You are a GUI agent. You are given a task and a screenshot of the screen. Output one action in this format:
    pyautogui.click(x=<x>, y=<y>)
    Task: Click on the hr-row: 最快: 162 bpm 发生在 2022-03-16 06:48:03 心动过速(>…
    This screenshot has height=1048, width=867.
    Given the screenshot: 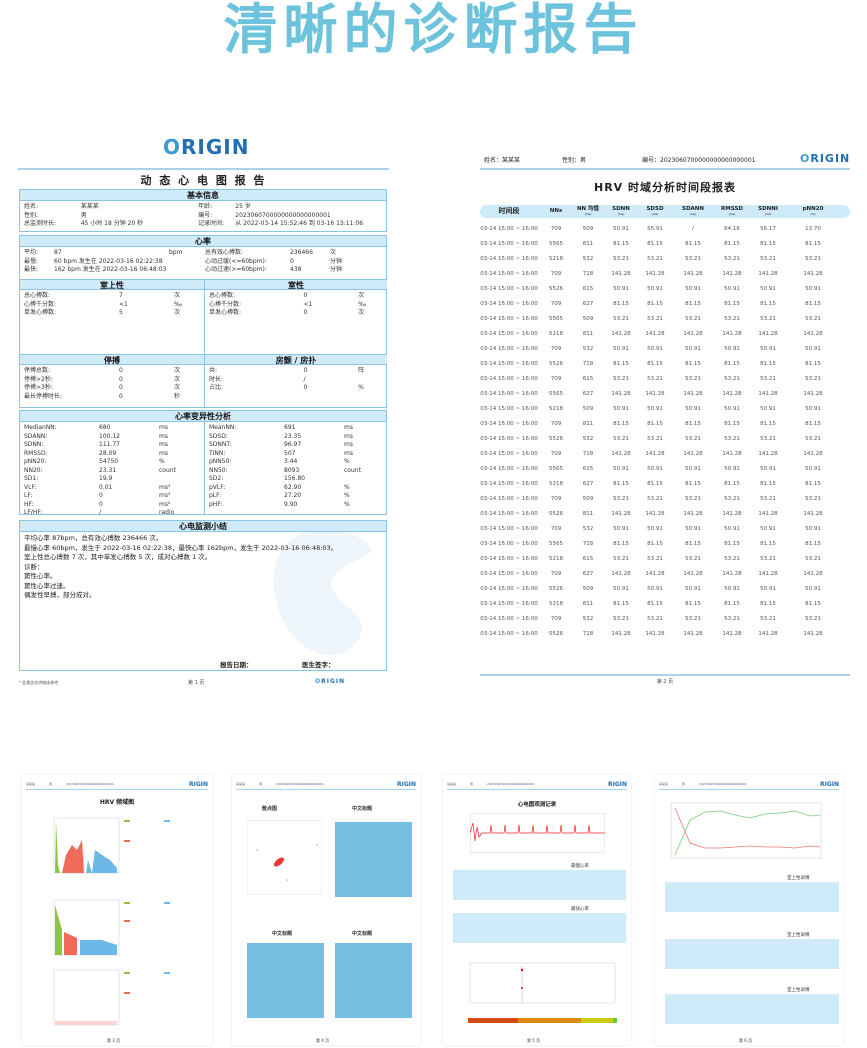 What is the action you would take?
    pyautogui.click(x=203, y=270)
    